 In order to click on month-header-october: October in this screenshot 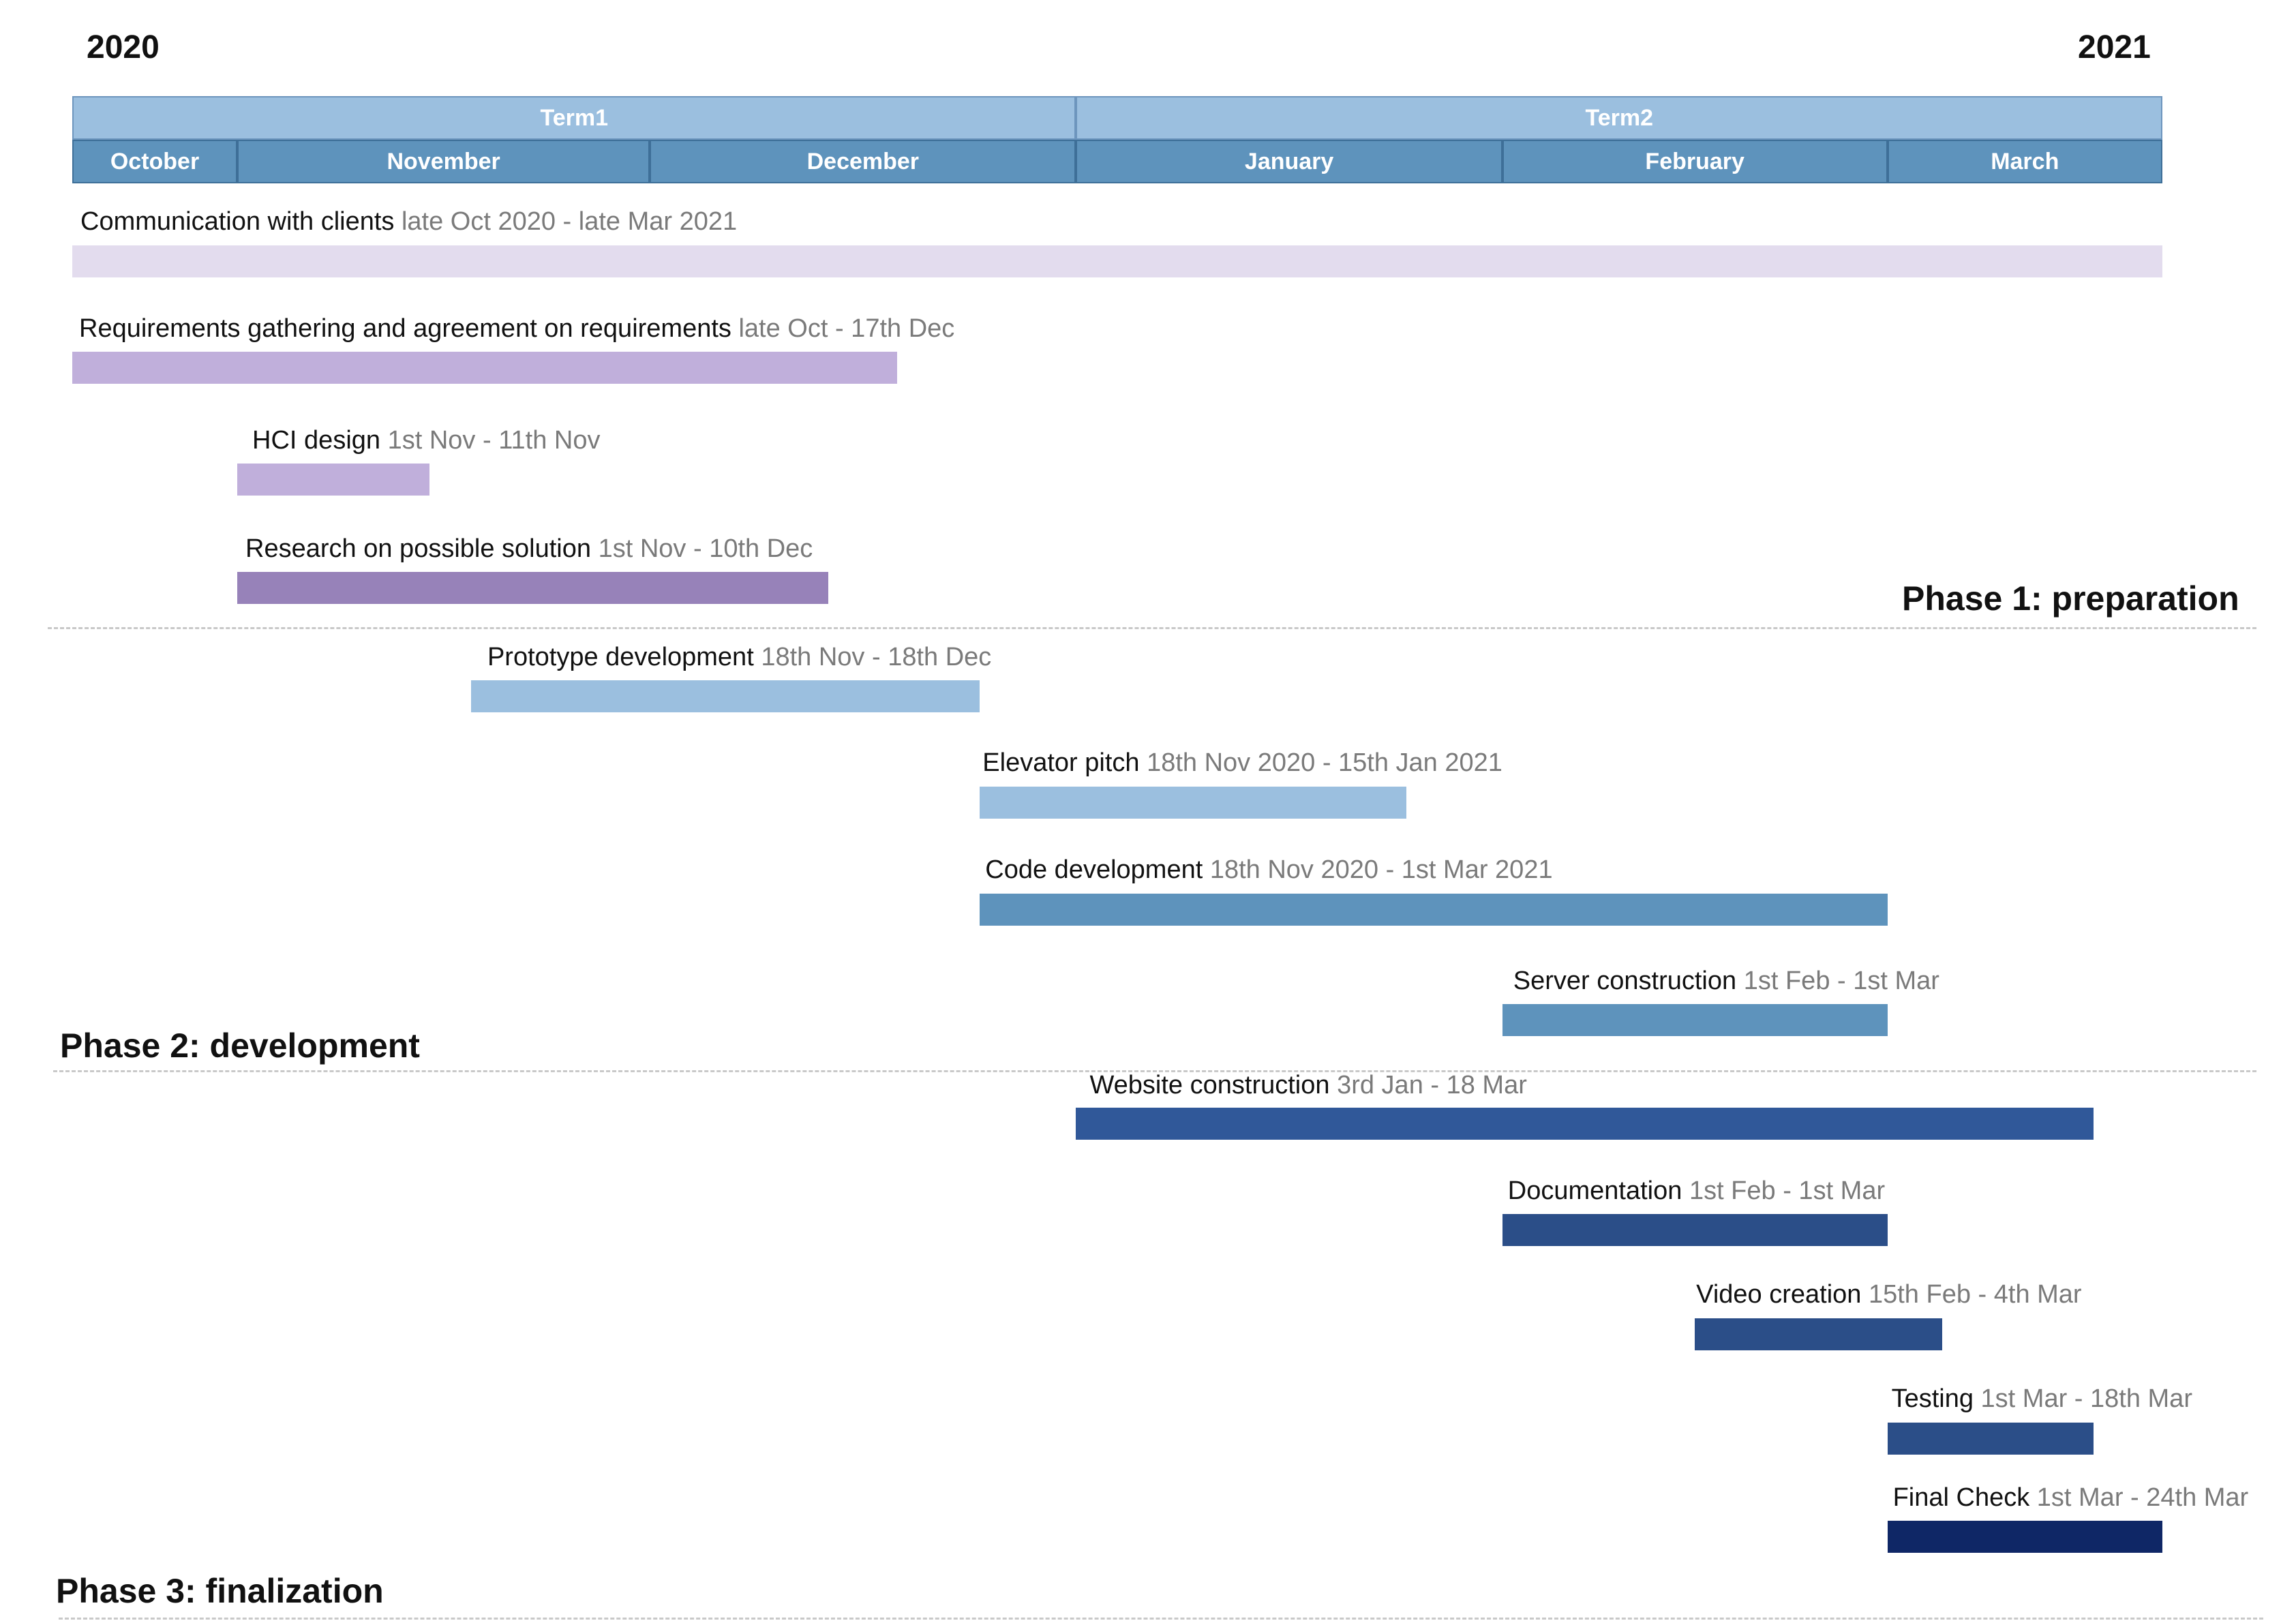, I will do `click(155, 161)`.